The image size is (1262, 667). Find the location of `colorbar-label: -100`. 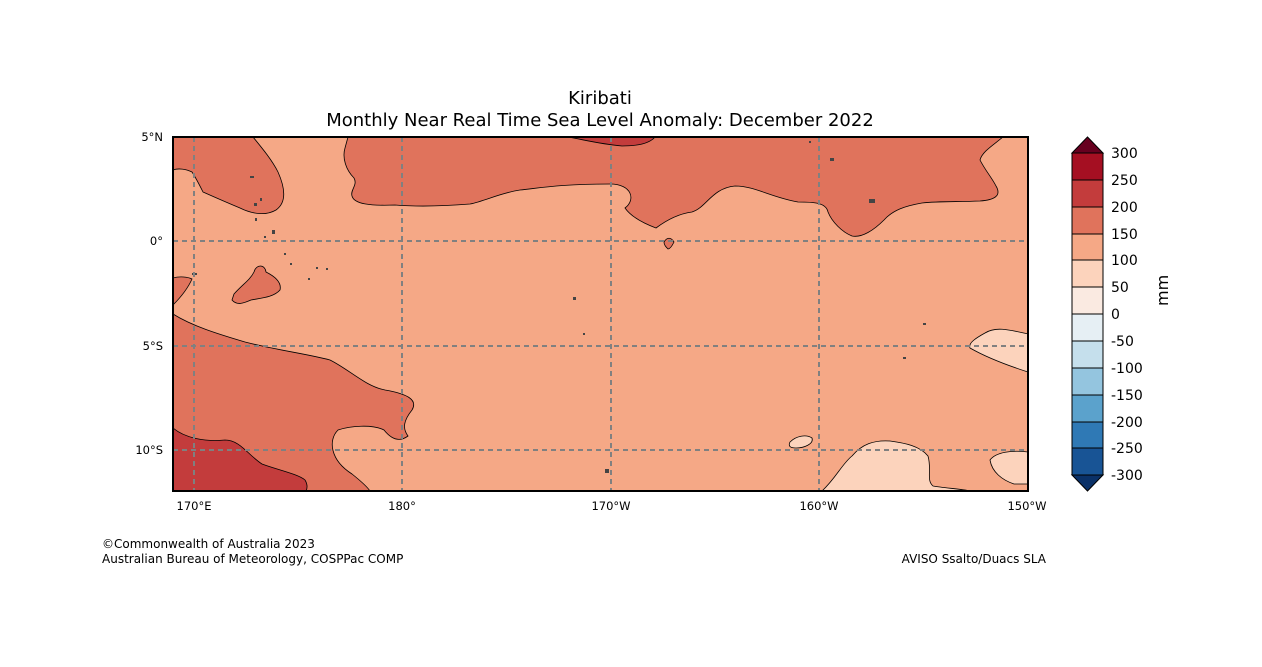

colorbar-label: -100 is located at coordinates (1127, 369).